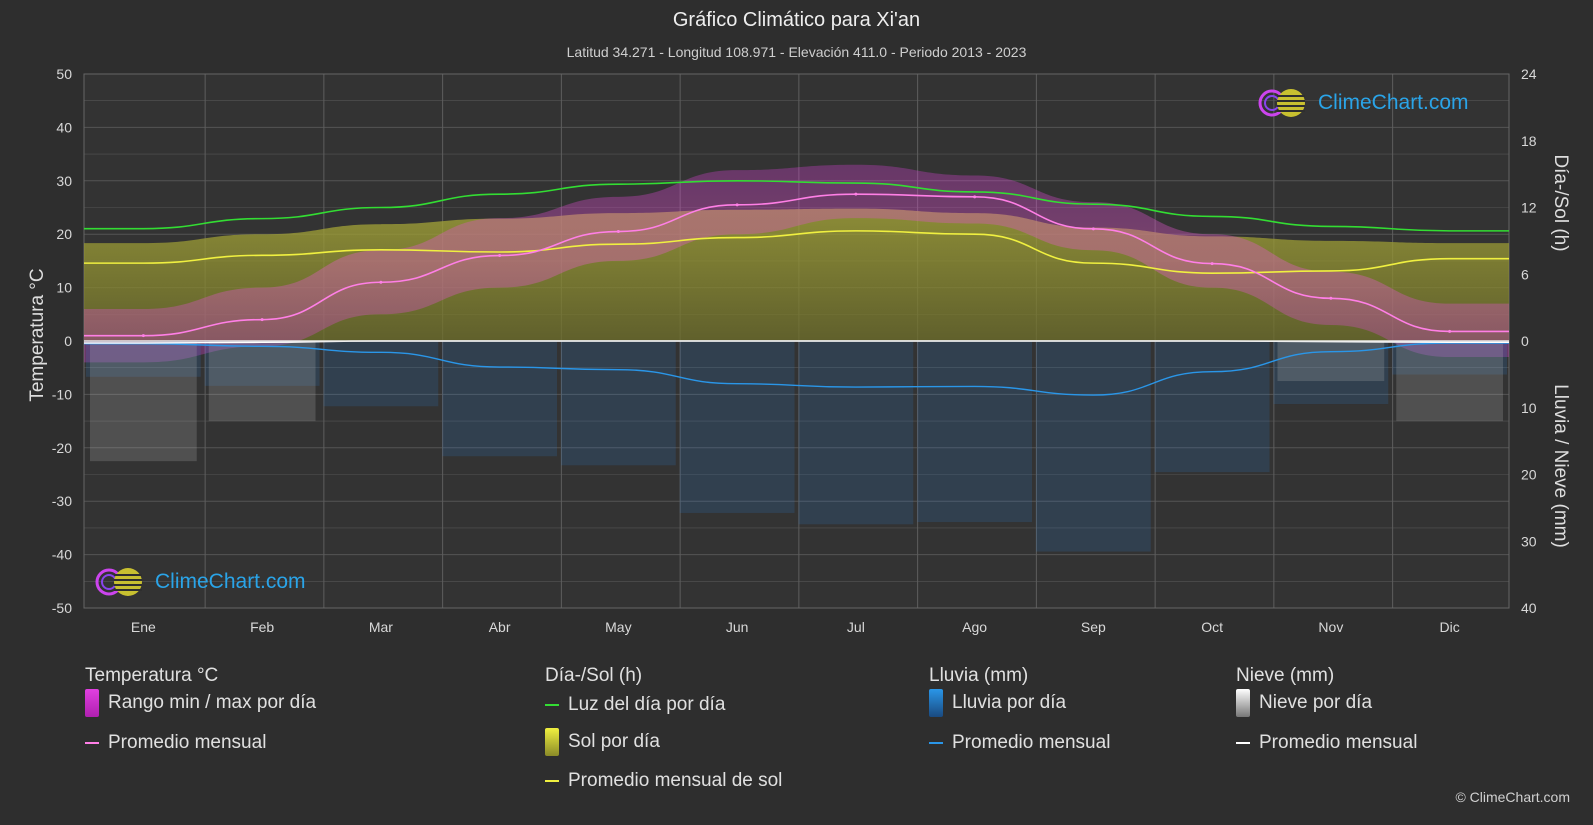 The width and height of the screenshot is (1593, 825). What do you see at coordinates (143, 627) in the screenshot?
I see `x-tick-label: Ene` at bounding box center [143, 627].